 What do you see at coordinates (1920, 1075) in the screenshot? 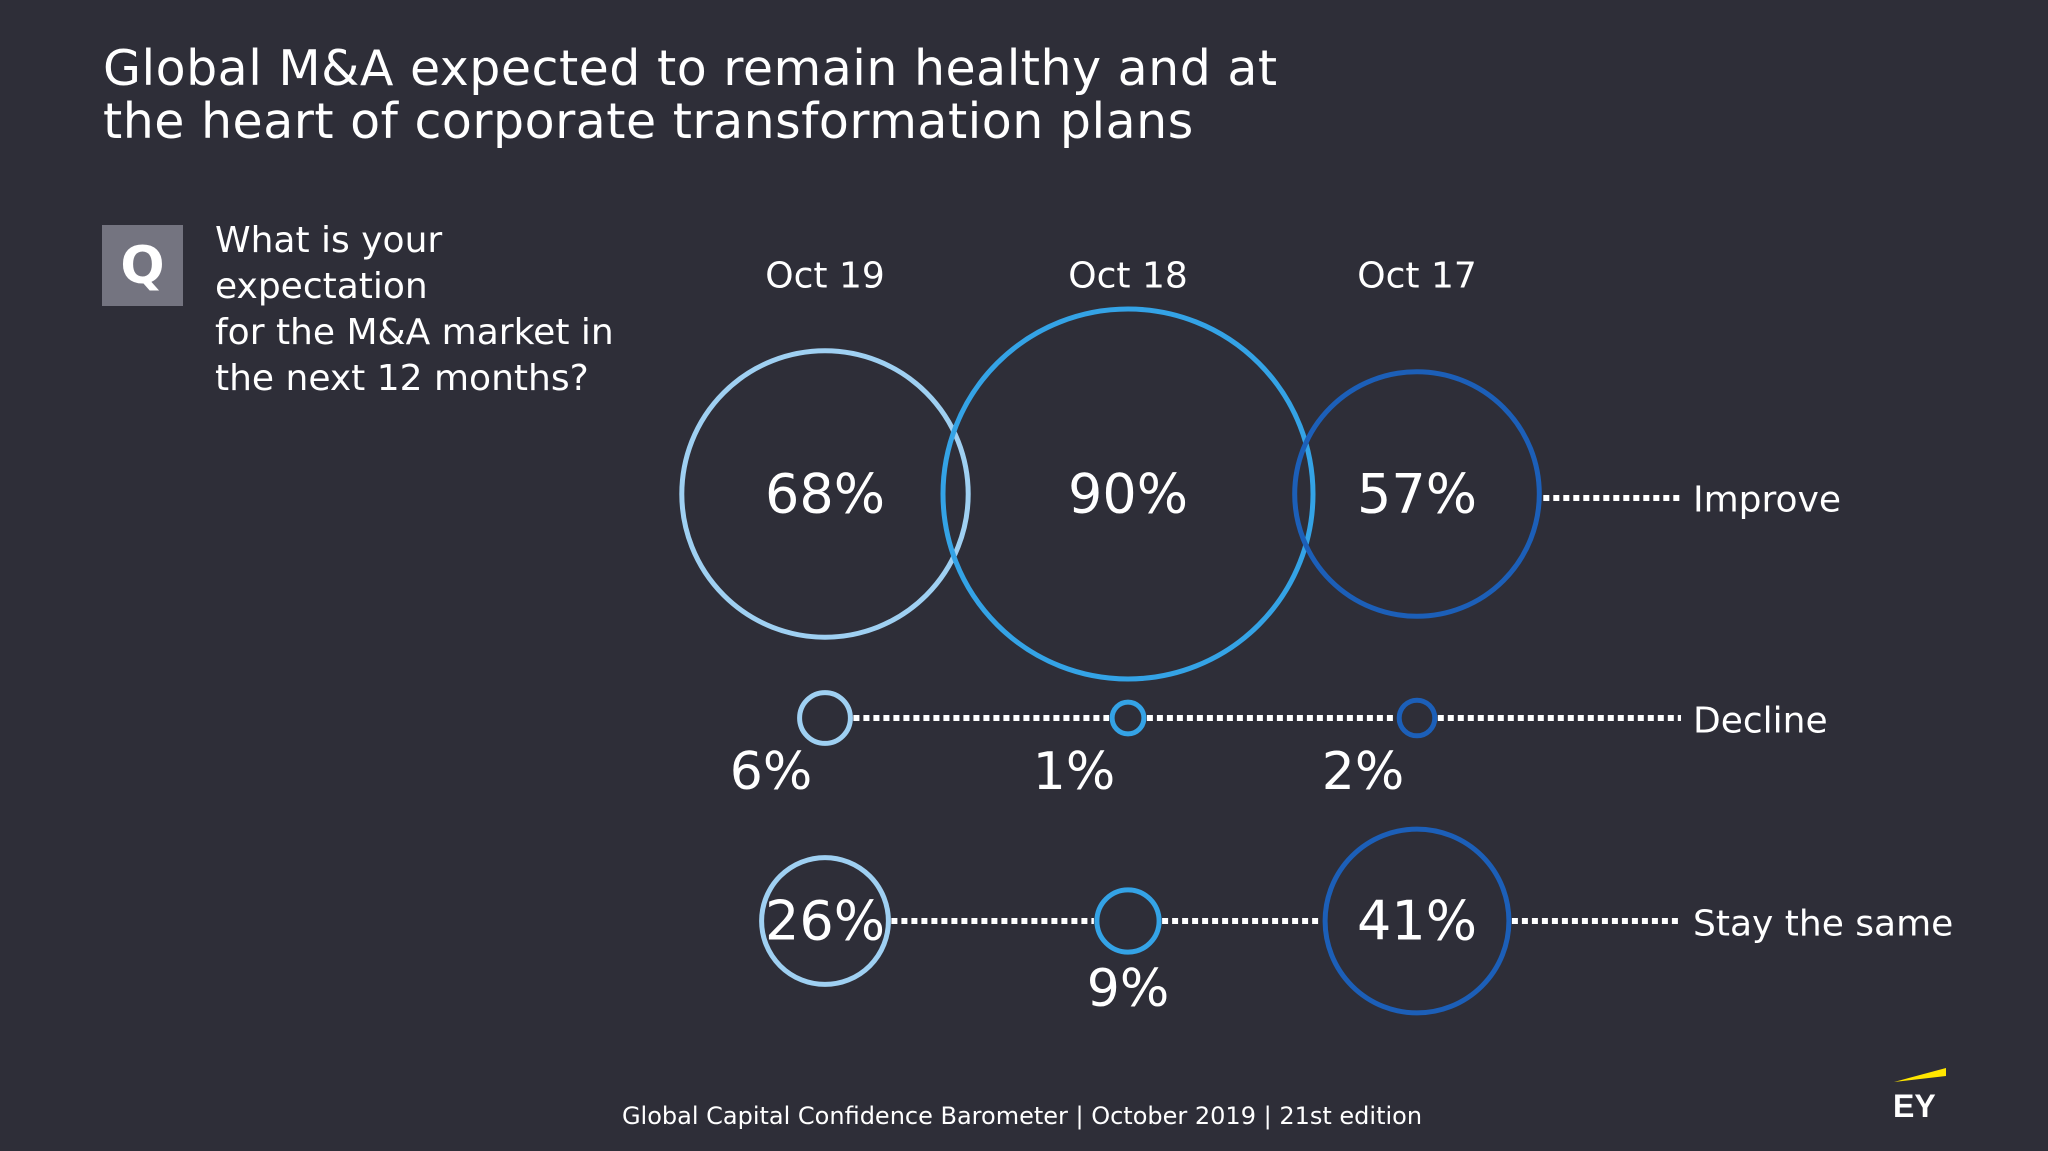
I see `ey-logo-beam` at bounding box center [1920, 1075].